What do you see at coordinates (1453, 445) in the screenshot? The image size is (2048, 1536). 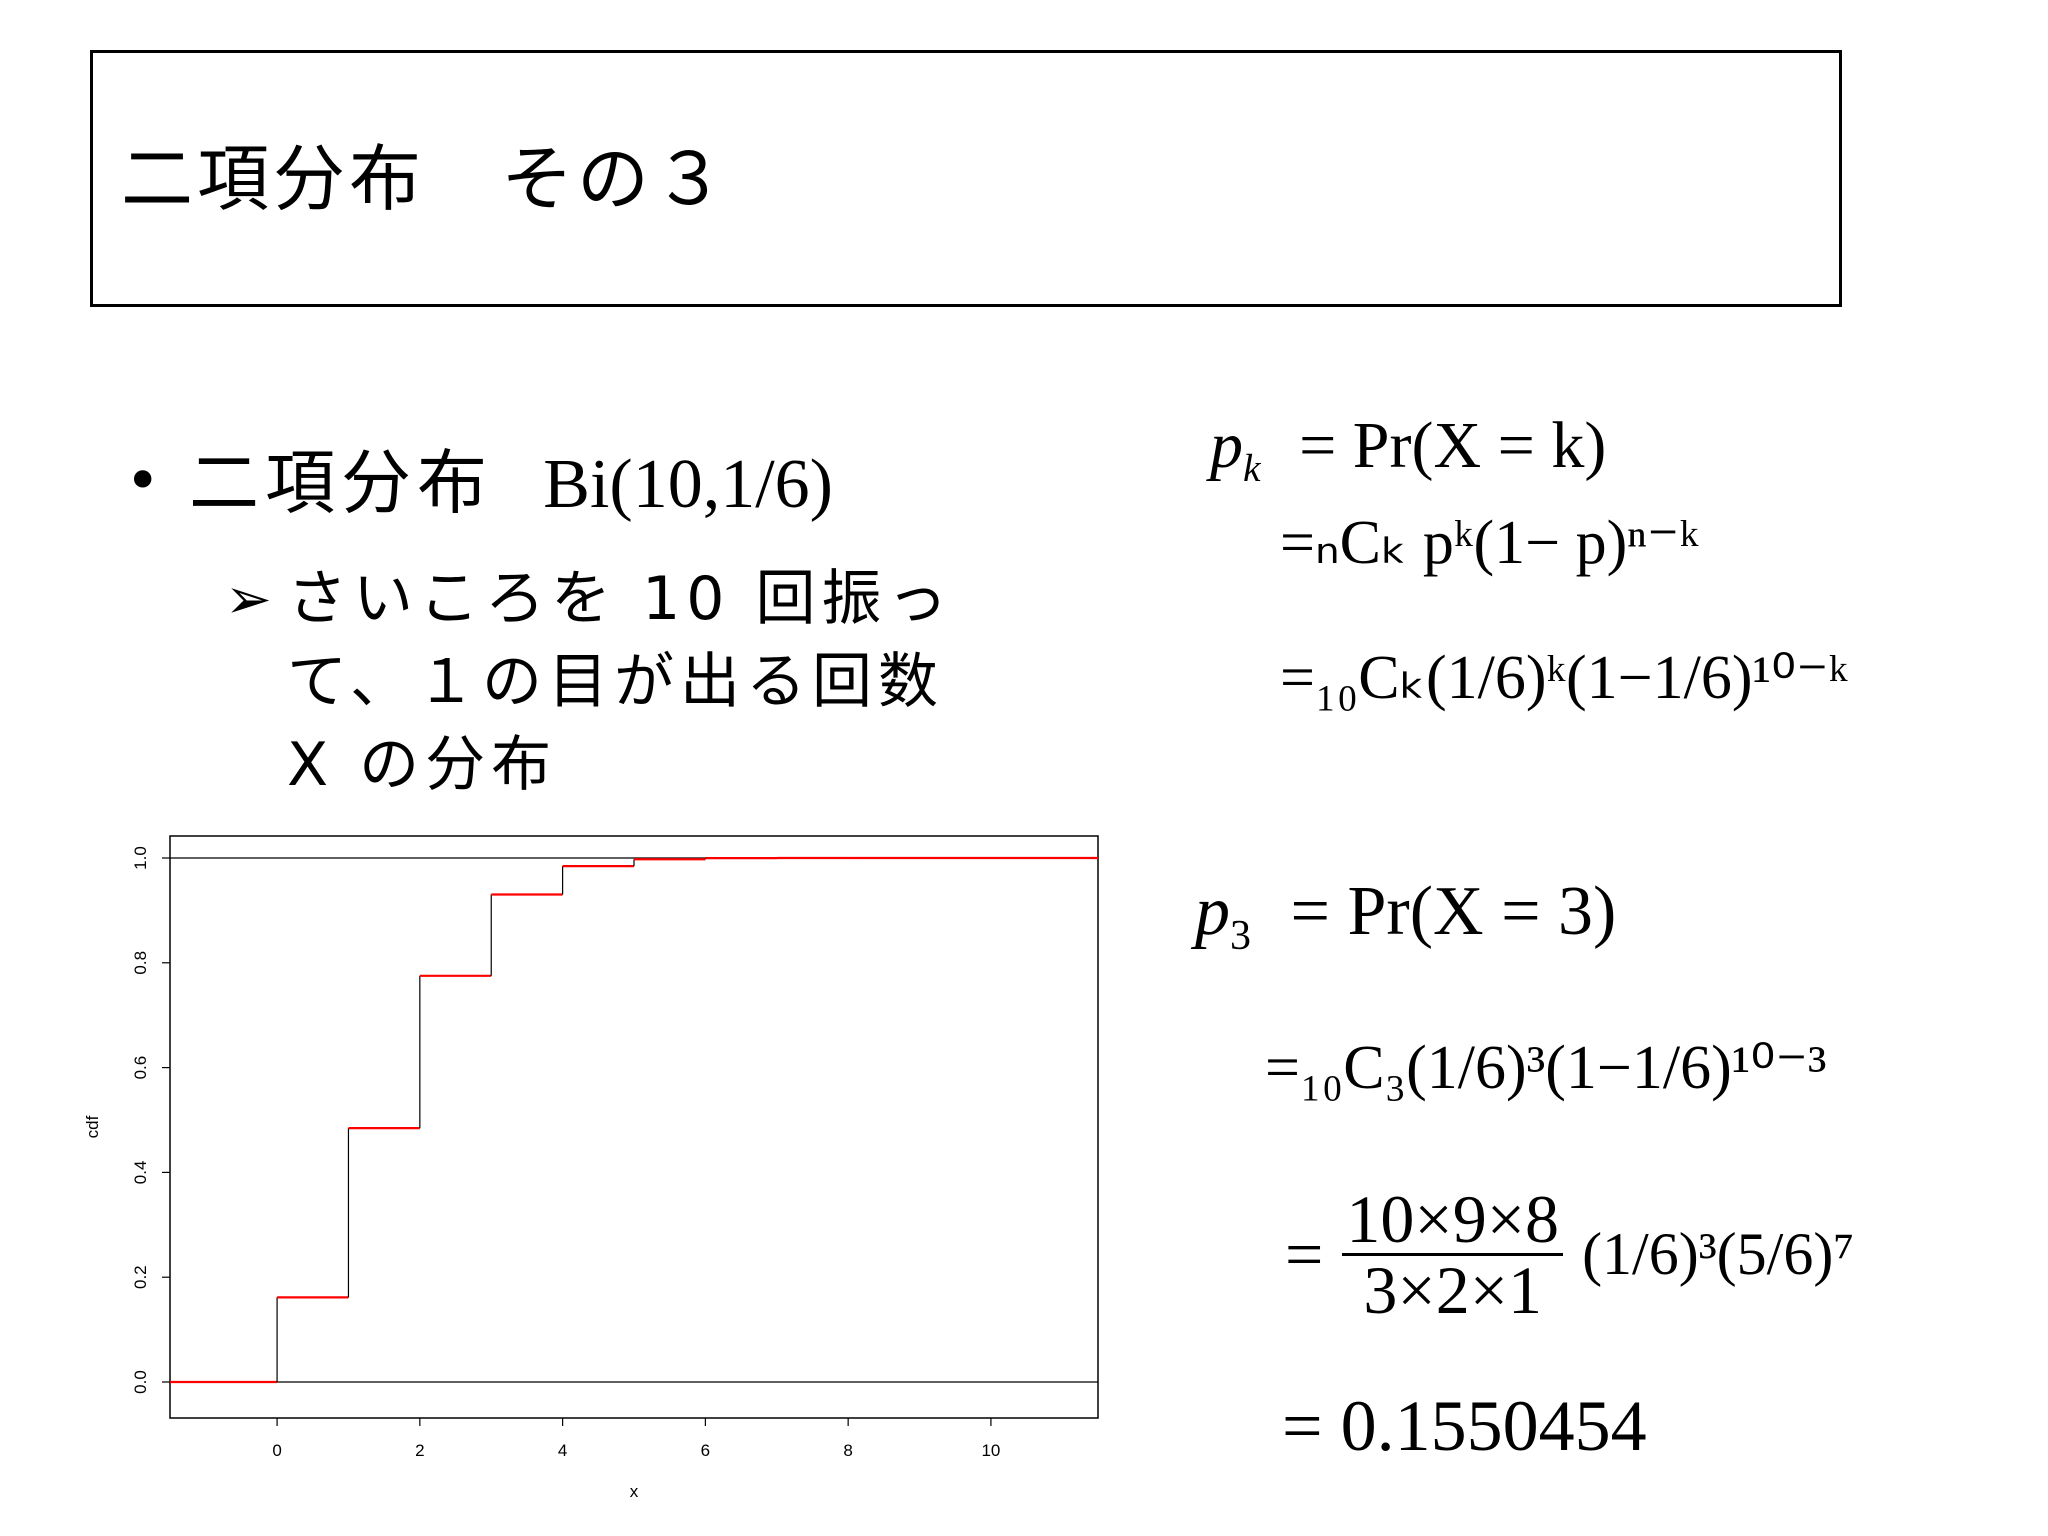 I see `formula-general-rhs: = Pr(X = k)` at bounding box center [1453, 445].